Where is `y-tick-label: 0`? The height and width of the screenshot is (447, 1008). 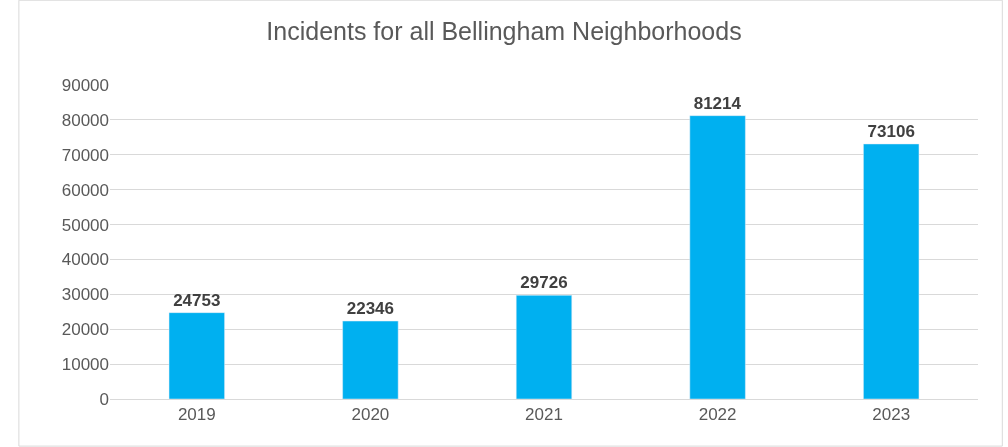 y-tick-label: 0 is located at coordinates (104, 399).